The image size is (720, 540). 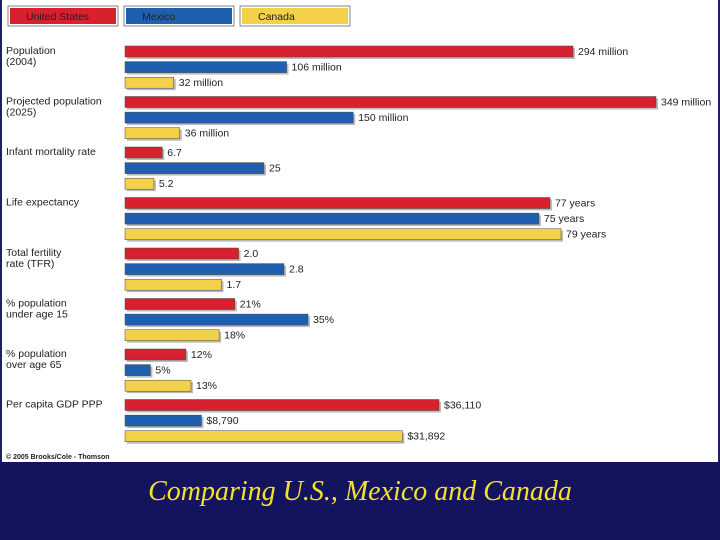 I want to click on legend-swatch-mexico, so click(x=179, y=16).